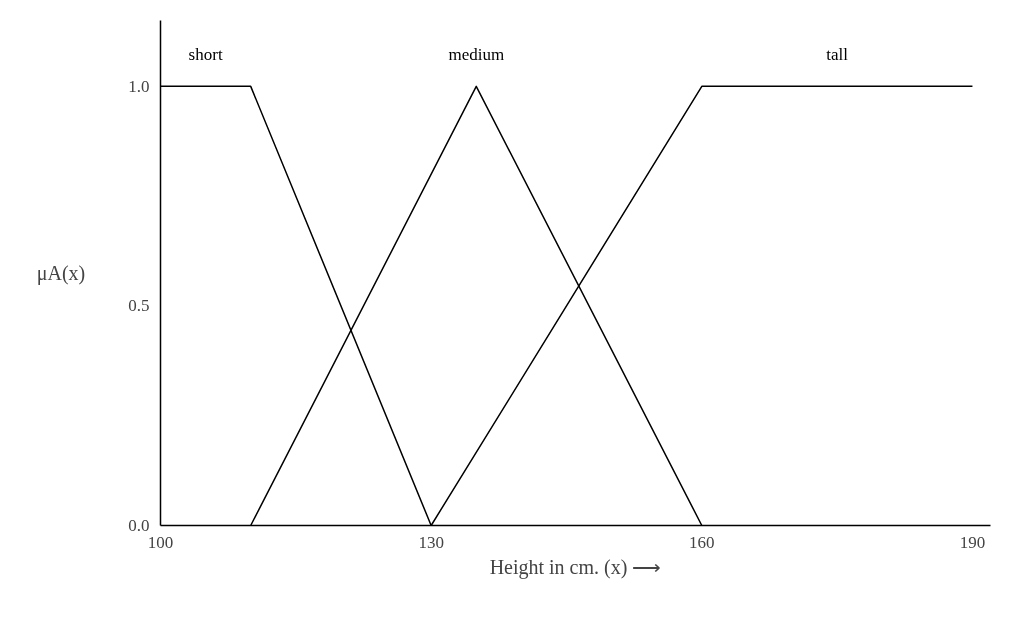  Describe the element at coordinates (431, 542) in the screenshot. I see `x-tick-label: 130` at that location.